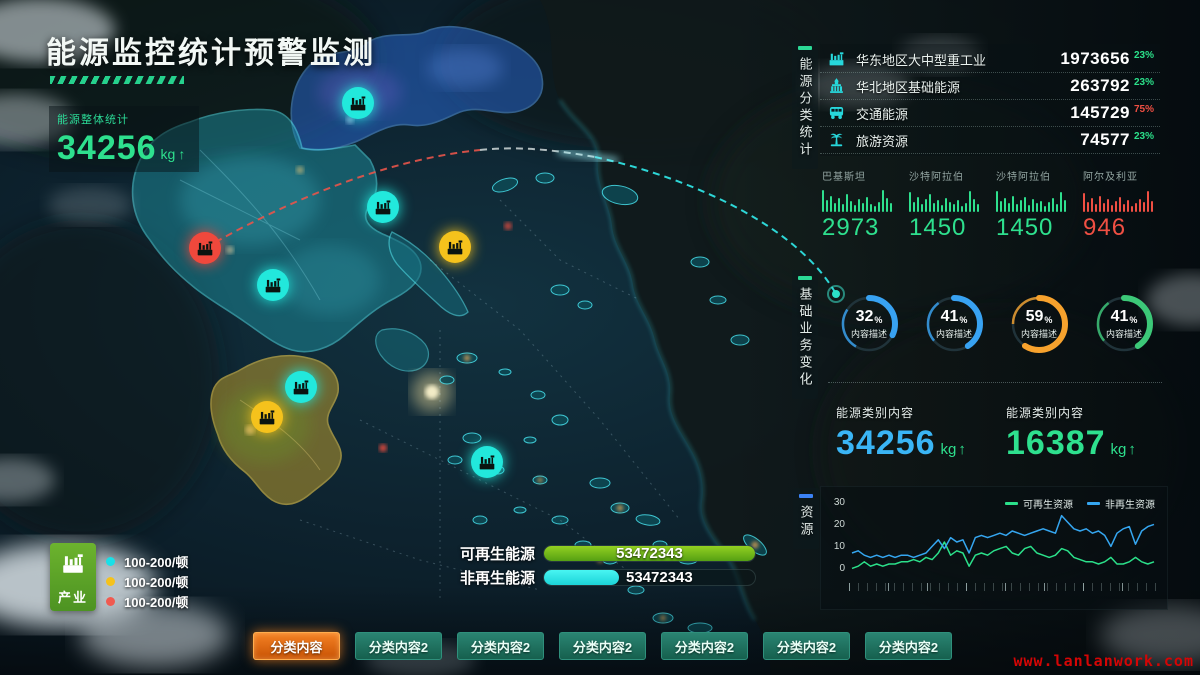 This screenshot has height=675, width=1200. What do you see at coordinates (908, 646) in the screenshot?
I see `category-button-7: 分类内容2` at bounding box center [908, 646].